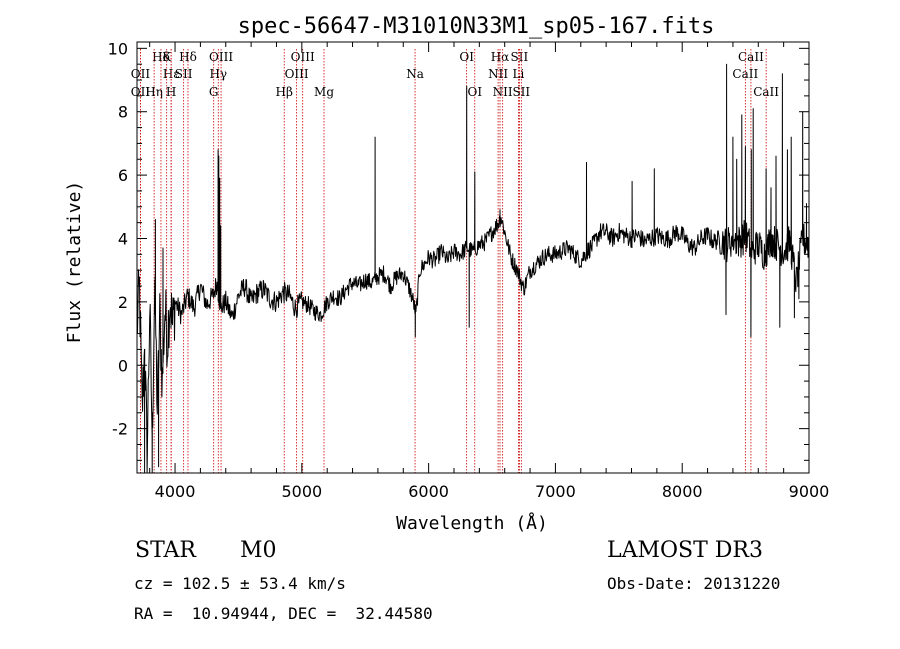 The height and width of the screenshot is (649, 900). Describe the element at coordinates (141, 92) in the screenshot. I see `spectral-line-label: OII` at that location.